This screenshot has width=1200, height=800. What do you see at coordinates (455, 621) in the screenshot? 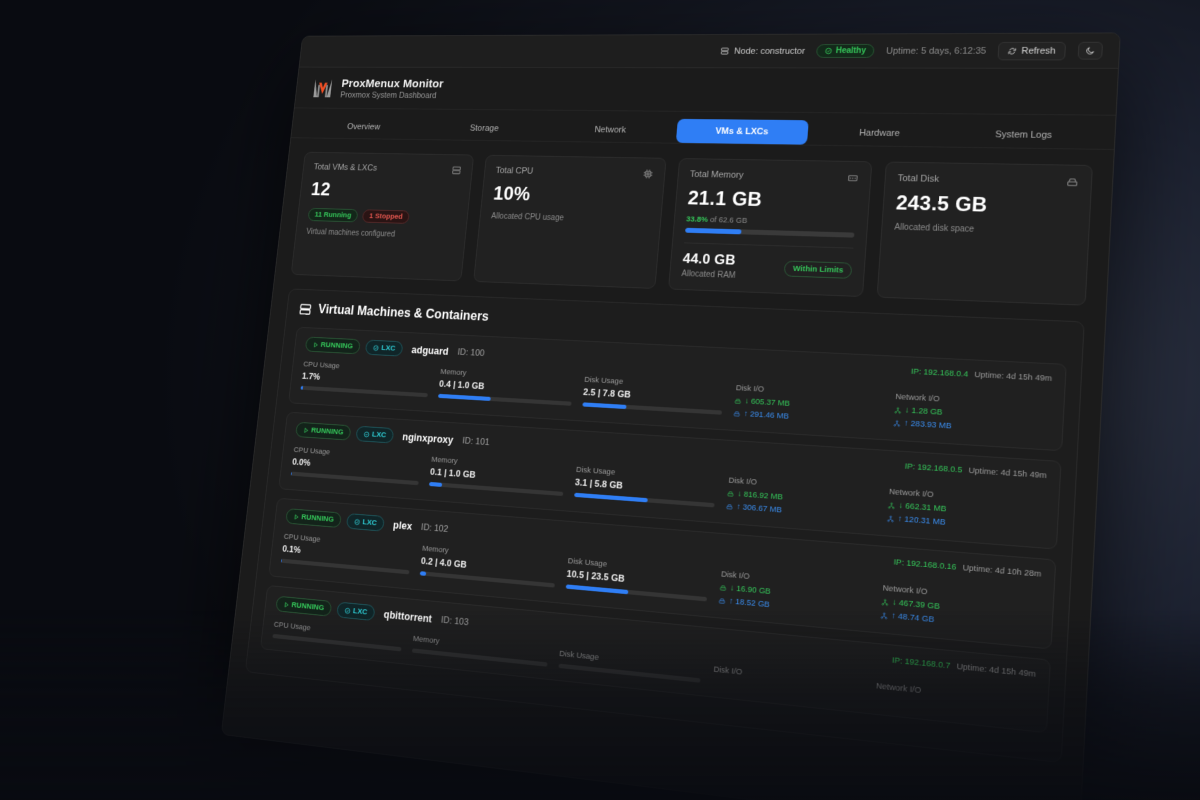
I see `vm-id: ID: 103` at bounding box center [455, 621].